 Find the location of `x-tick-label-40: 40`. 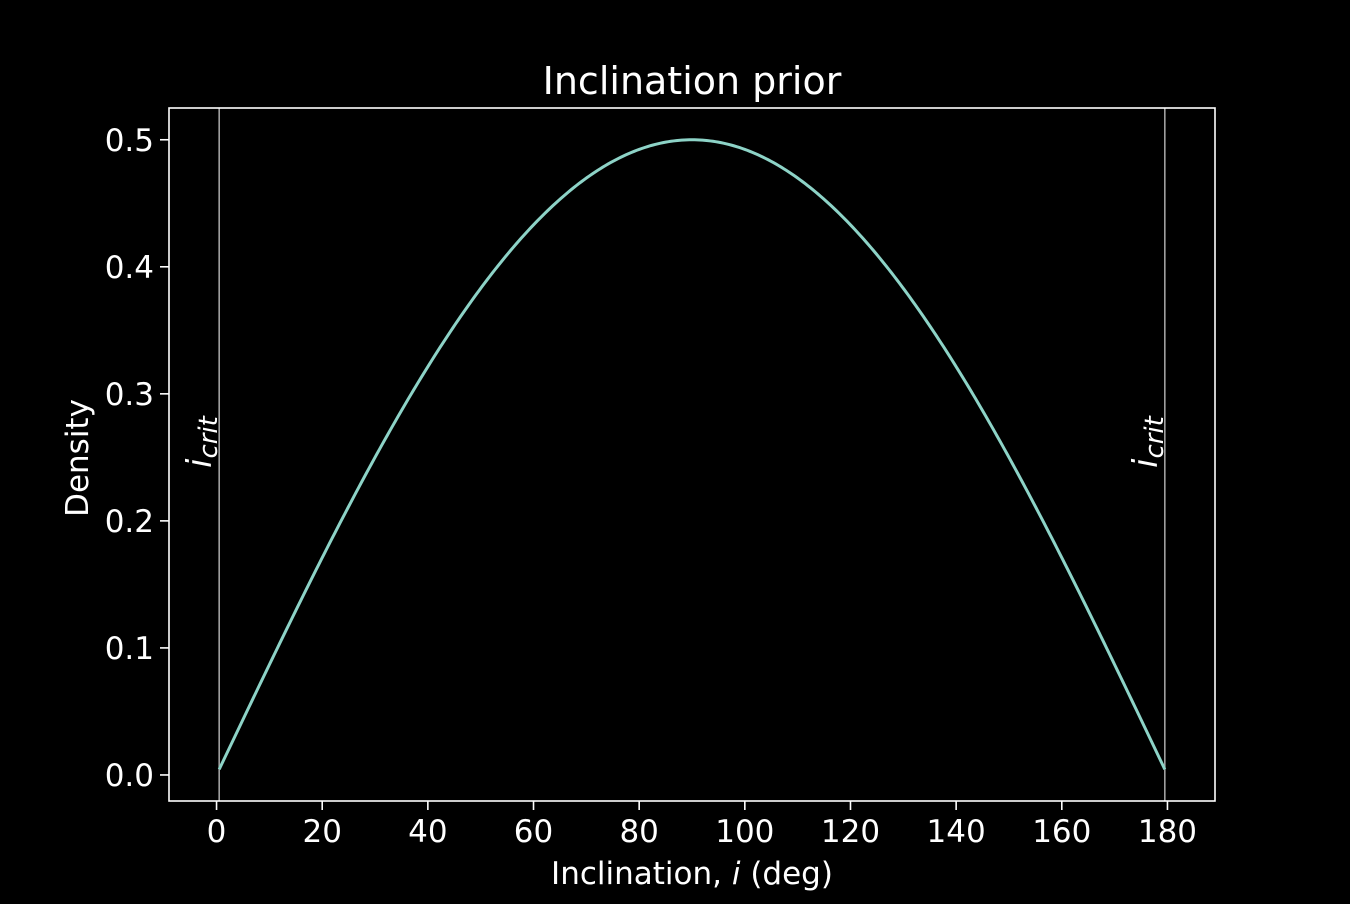

x-tick-label-40: 40 is located at coordinates (427, 832).